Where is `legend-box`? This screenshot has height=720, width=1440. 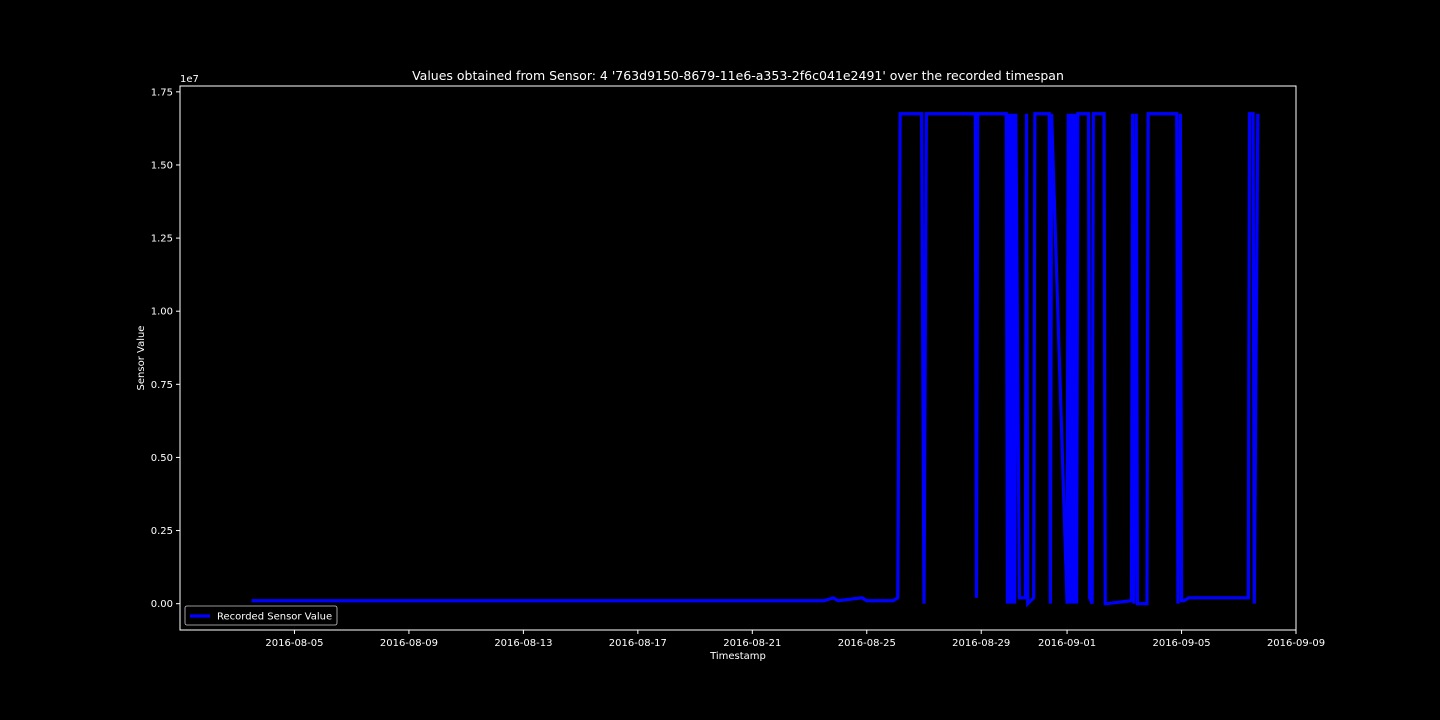
legend-box is located at coordinates (261, 615).